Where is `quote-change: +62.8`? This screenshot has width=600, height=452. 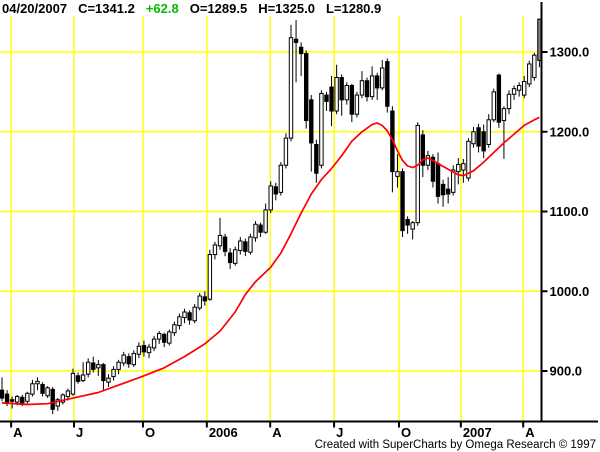 quote-change: +62.8 is located at coordinates (162, 8).